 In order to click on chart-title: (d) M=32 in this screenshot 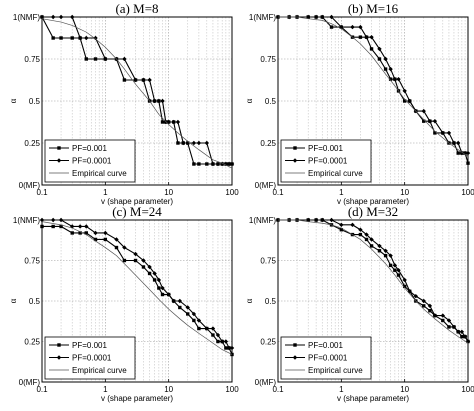, I will do `click(373, 211)`.